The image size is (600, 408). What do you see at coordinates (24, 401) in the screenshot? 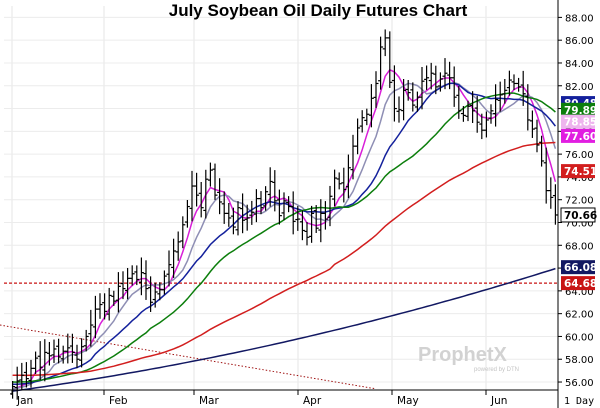
I see `x-tick-label: Jan` at bounding box center [24, 401].